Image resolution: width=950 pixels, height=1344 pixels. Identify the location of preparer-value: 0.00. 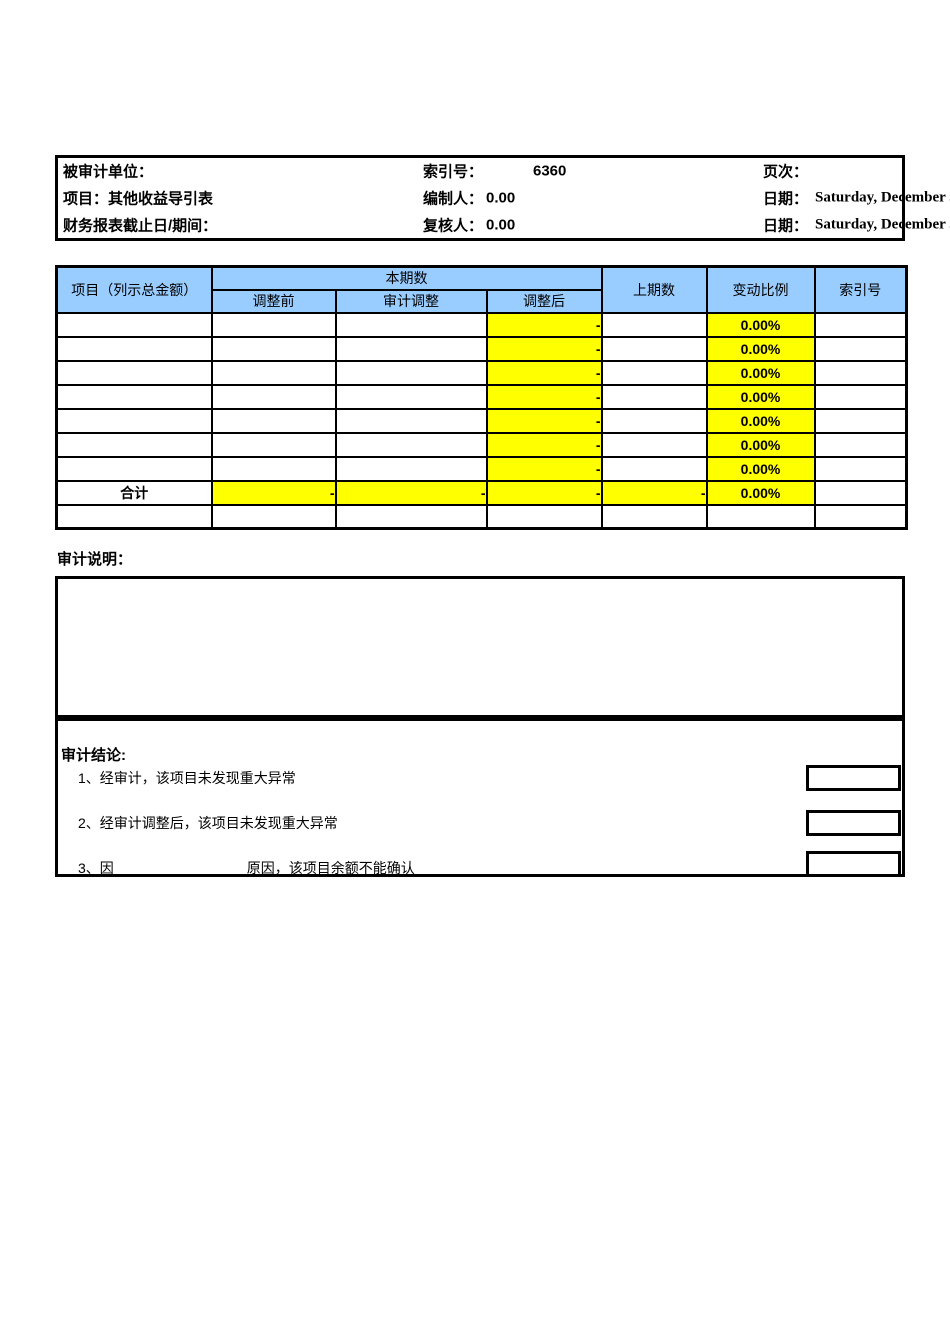
(501, 198).